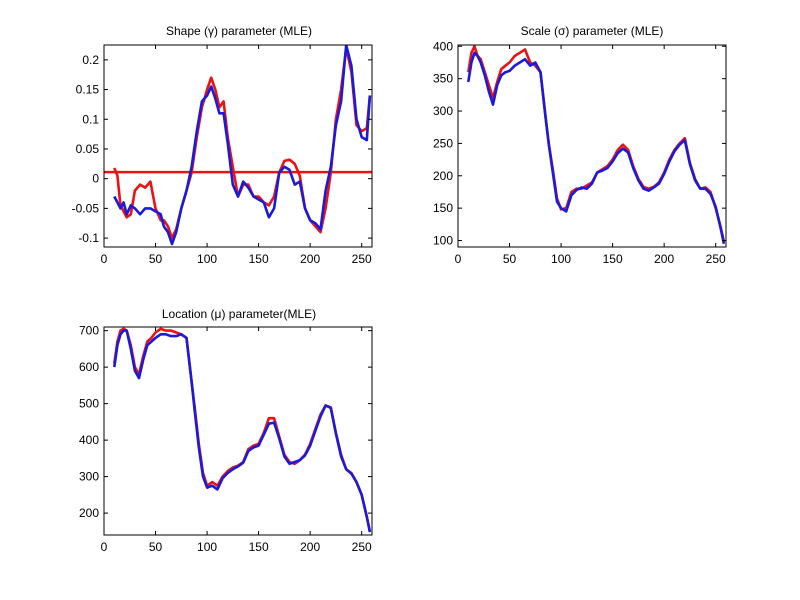  What do you see at coordinates (88, 90) in the screenshot?
I see `shape-y-tick-label: 0.15` at bounding box center [88, 90].